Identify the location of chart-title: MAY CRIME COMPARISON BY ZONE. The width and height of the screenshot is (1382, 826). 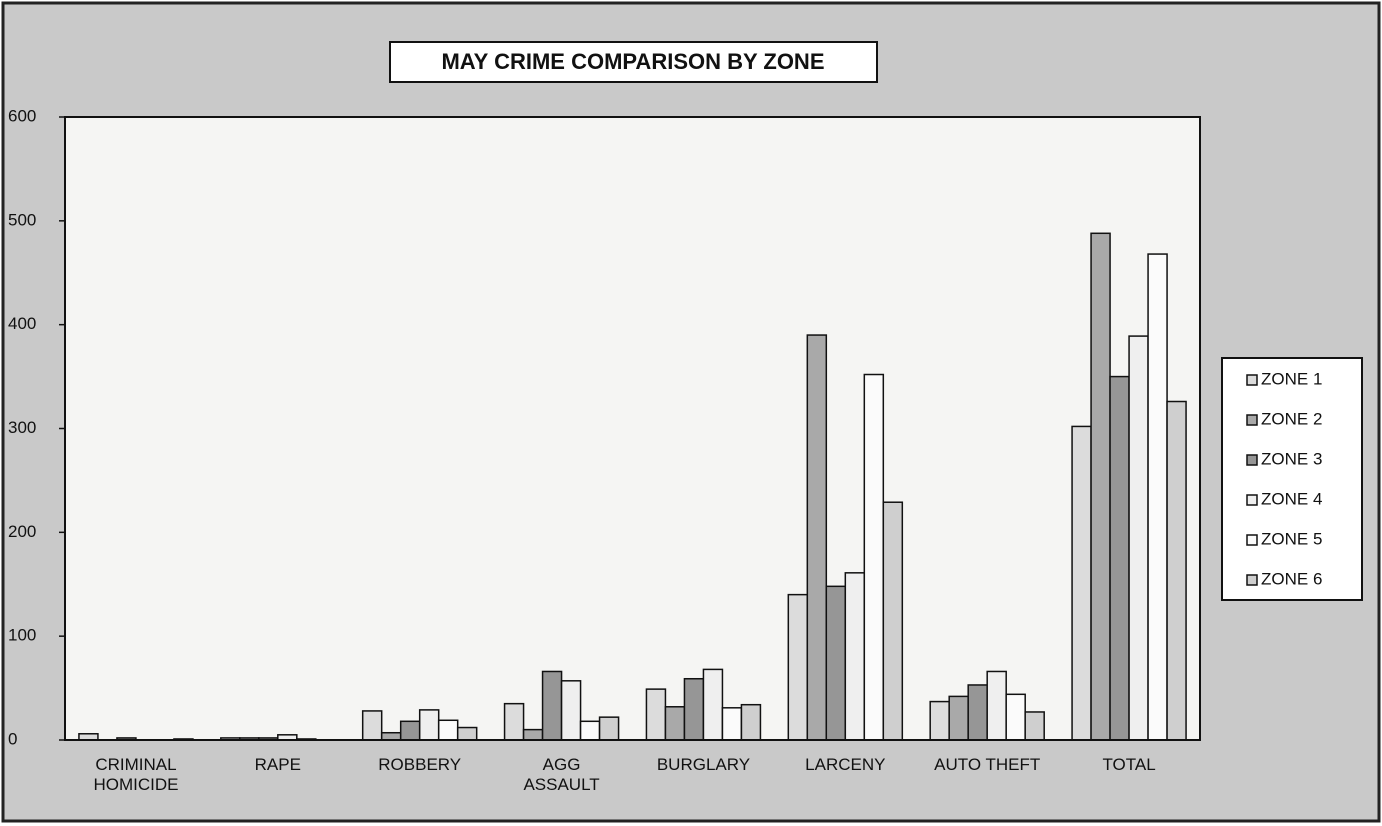
(632, 61).